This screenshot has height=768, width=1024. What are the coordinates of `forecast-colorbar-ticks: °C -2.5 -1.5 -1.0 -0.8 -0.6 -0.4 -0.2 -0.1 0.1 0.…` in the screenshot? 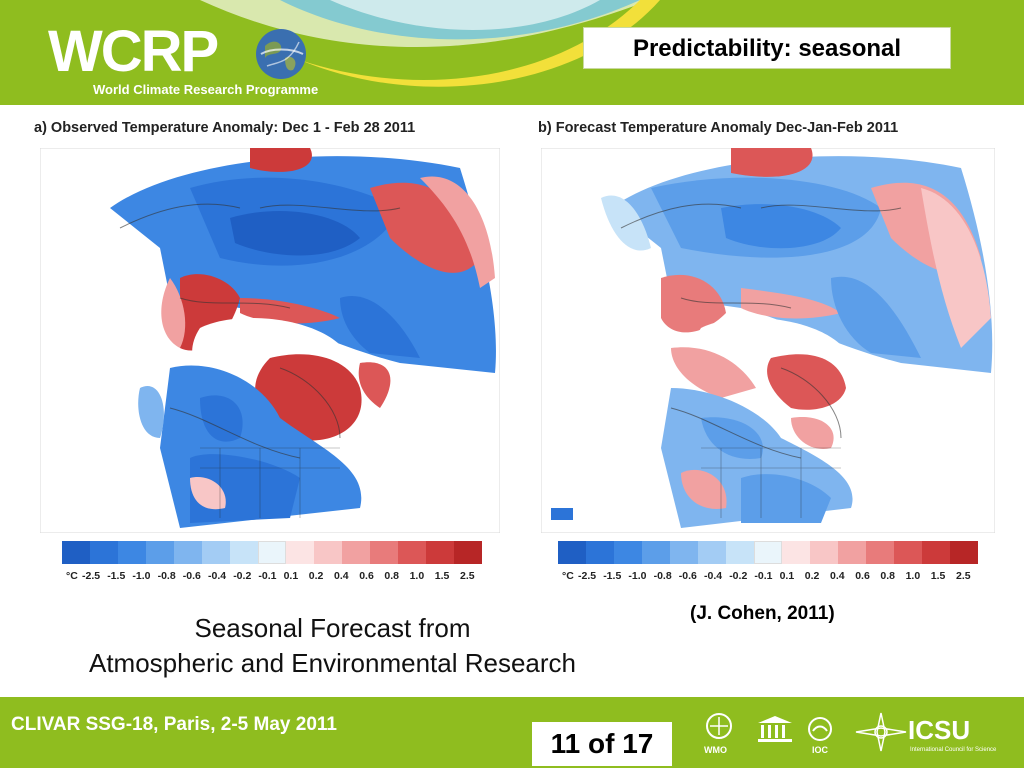 It's located at (772, 577).